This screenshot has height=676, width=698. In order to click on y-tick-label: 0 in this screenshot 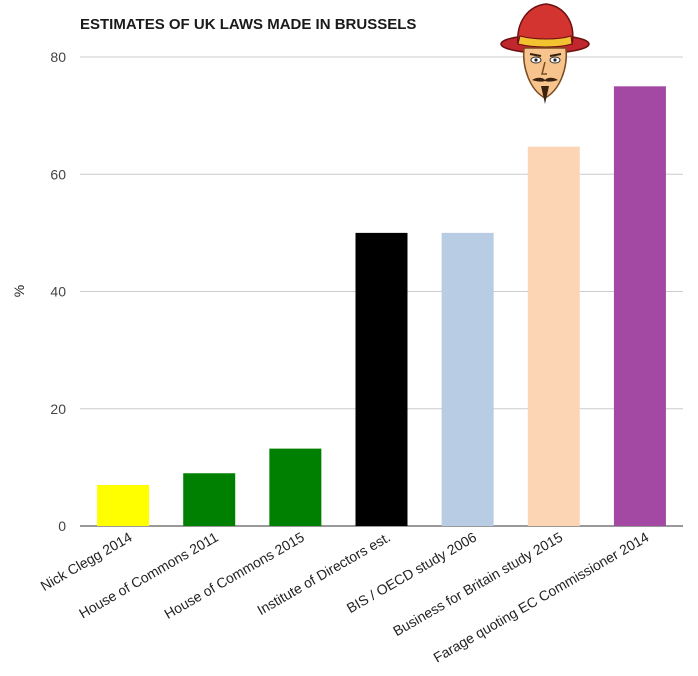, I will do `click(62, 526)`.